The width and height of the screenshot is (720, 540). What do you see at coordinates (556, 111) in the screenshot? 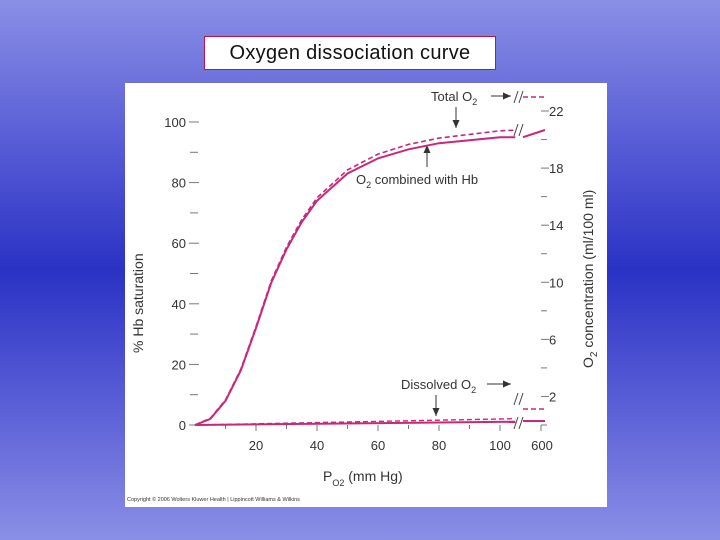
I see `y-right-tick-label: 22` at bounding box center [556, 111].